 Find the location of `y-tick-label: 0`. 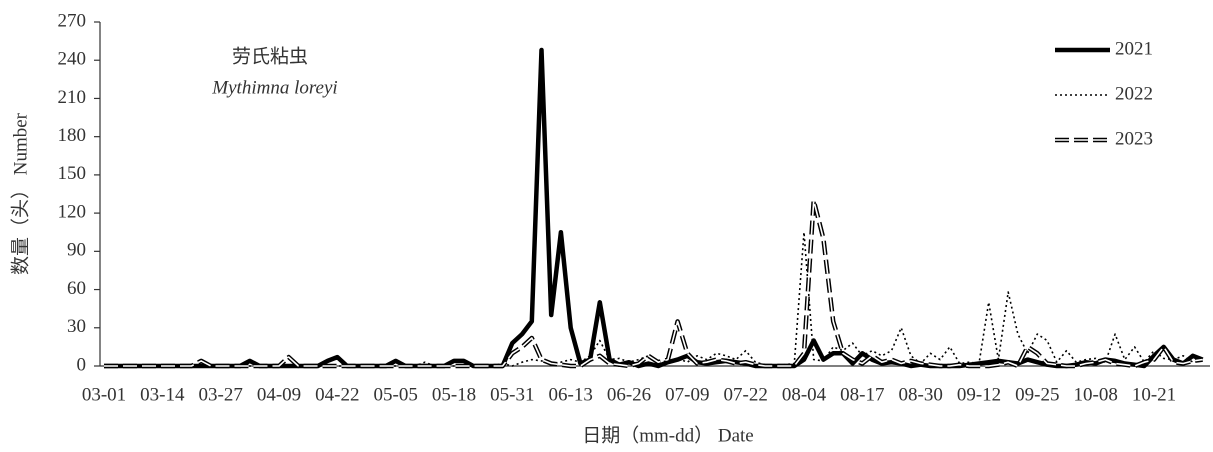

y-tick-label: 0 is located at coordinates (82, 364).